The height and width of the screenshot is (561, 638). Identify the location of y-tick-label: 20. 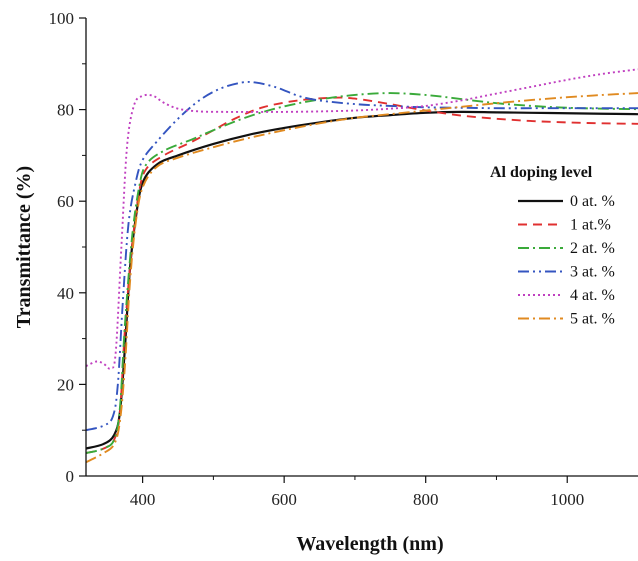
(65, 384).